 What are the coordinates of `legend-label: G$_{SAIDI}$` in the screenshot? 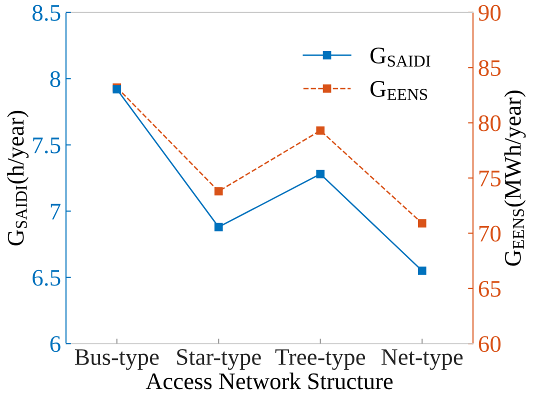 It's located at (400, 57).